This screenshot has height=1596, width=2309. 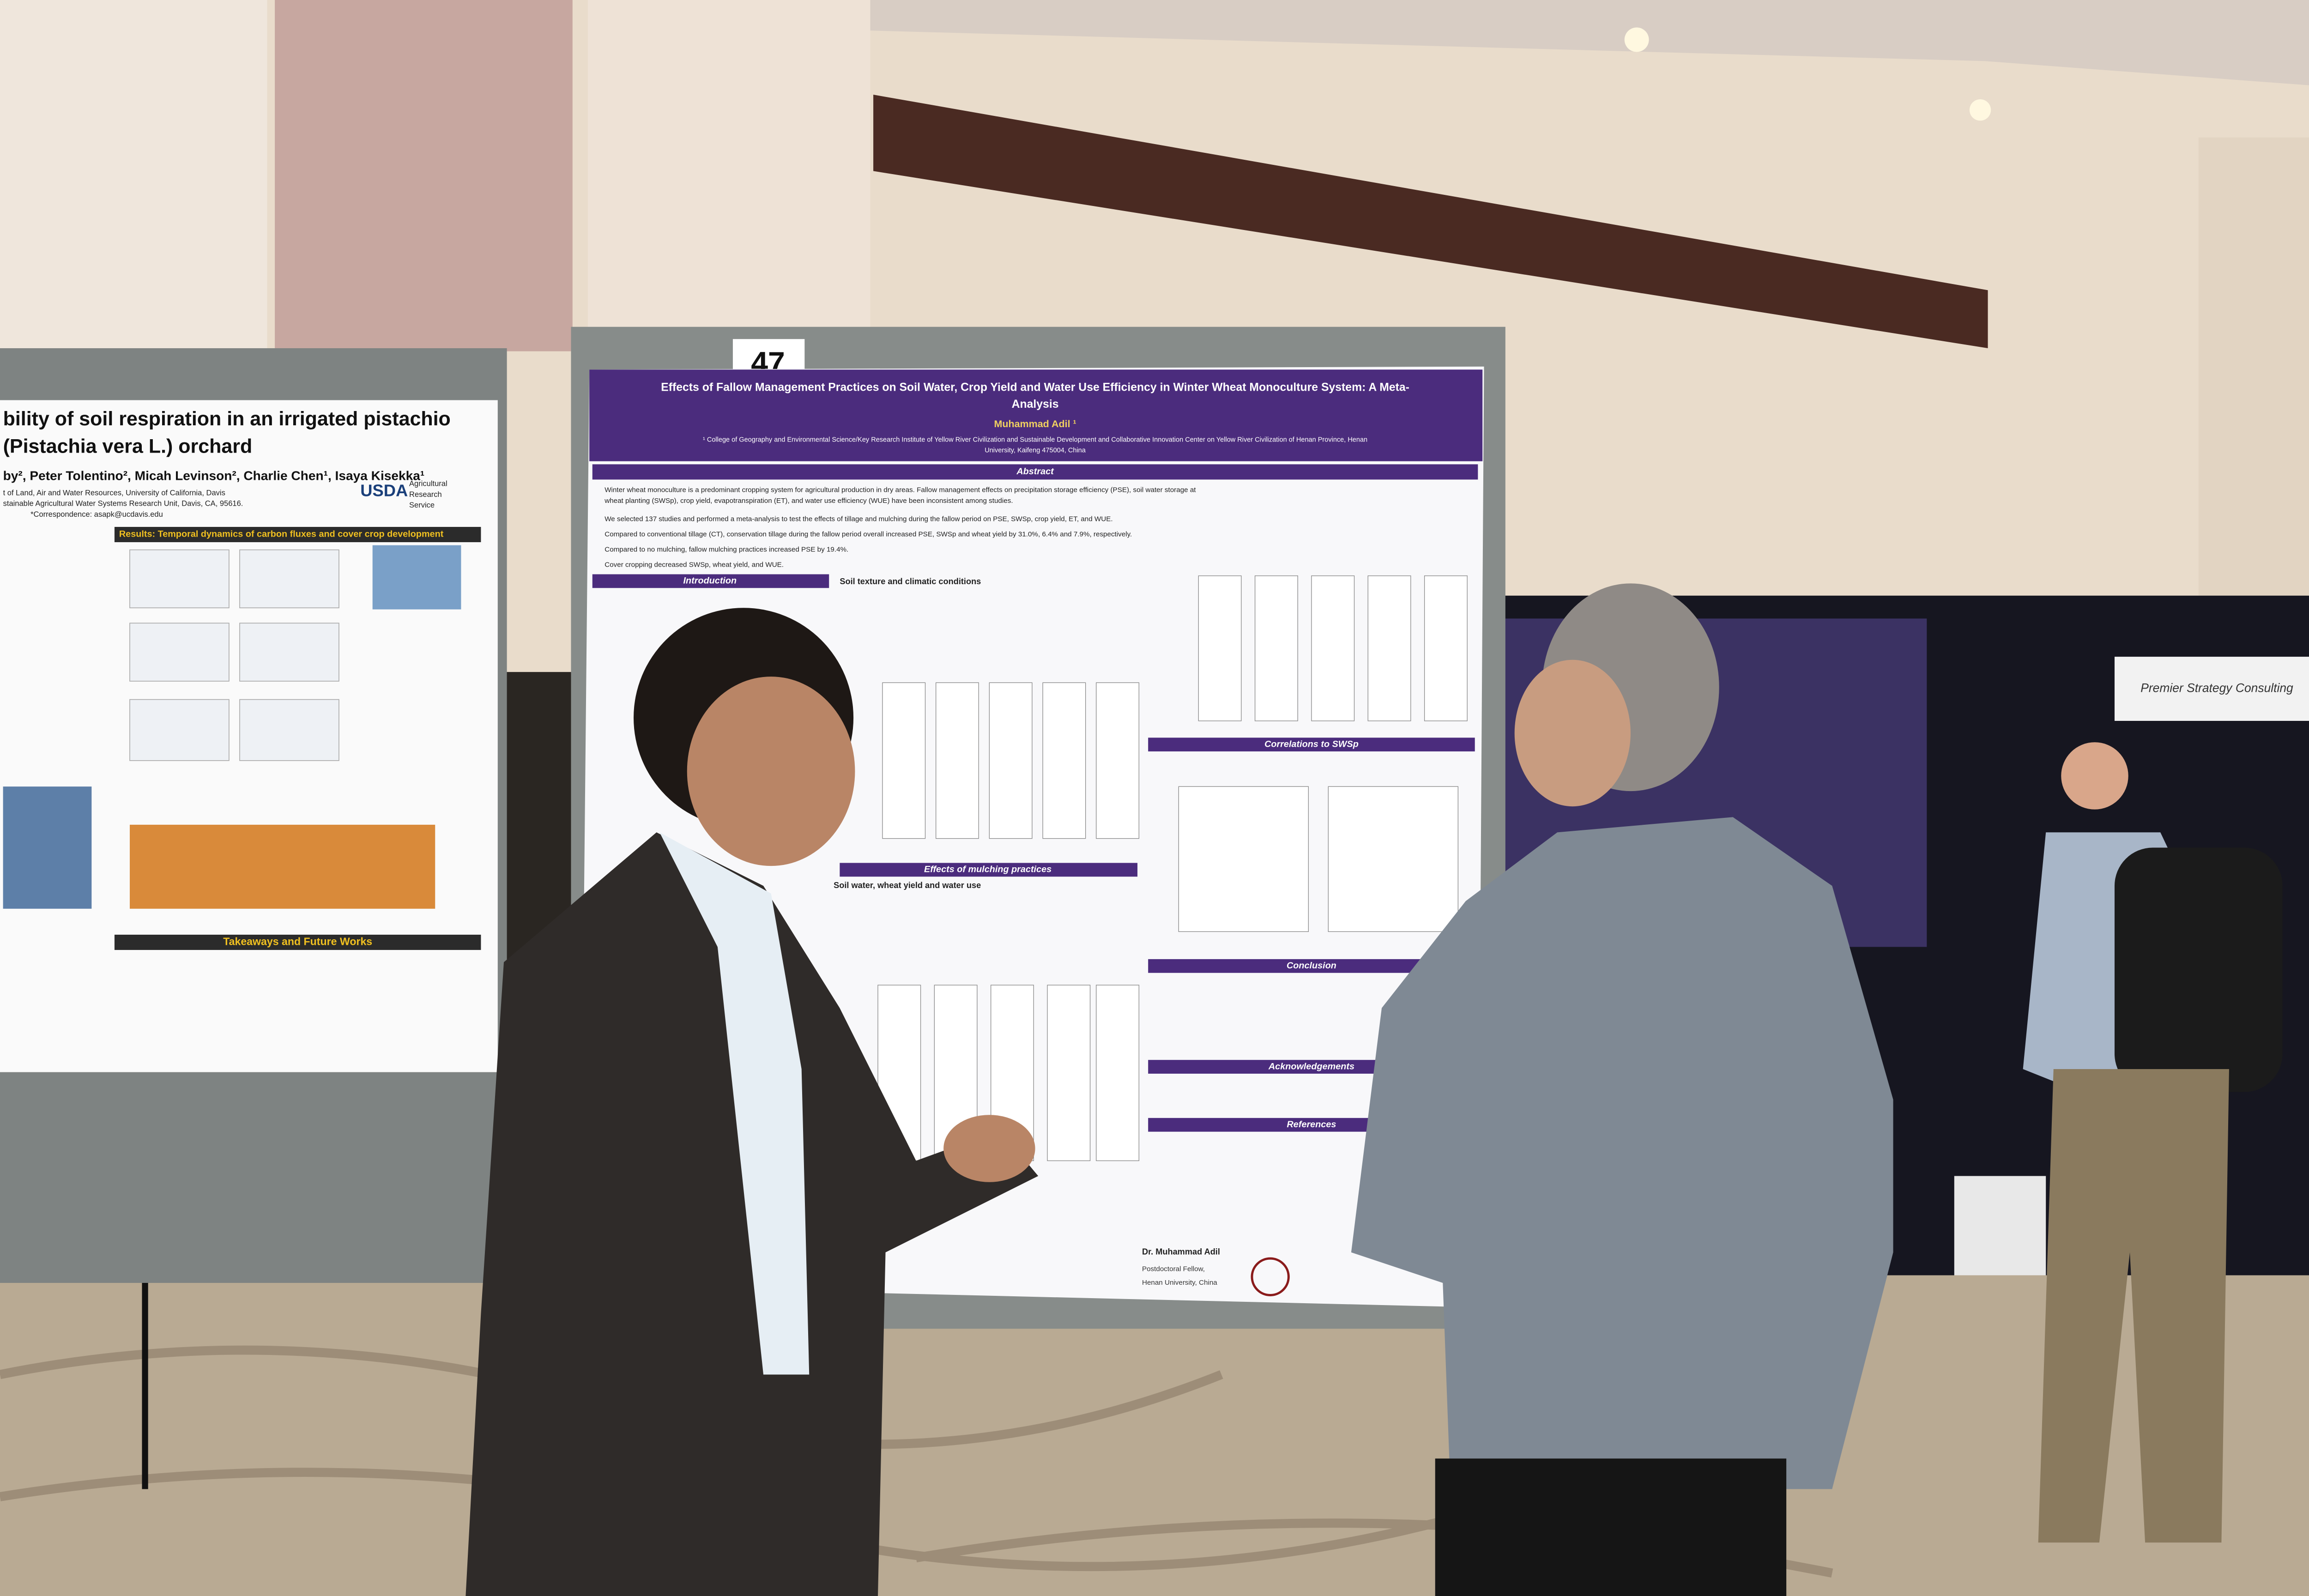 What do you see at coordinates (47, 847) in the screenshot?
I see `photo` at bounding box center [47, 847].